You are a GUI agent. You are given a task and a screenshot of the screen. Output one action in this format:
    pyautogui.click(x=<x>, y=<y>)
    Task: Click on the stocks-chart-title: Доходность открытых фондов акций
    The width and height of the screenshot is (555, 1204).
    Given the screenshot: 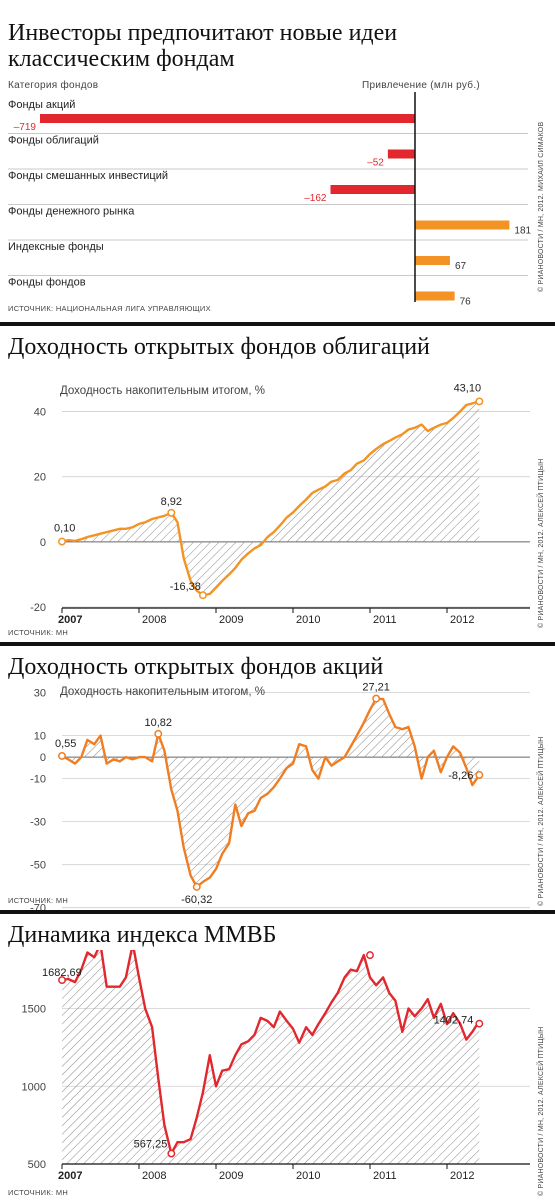 What is the action you would take?
    pyautogui.click(x=196, y=667)
    